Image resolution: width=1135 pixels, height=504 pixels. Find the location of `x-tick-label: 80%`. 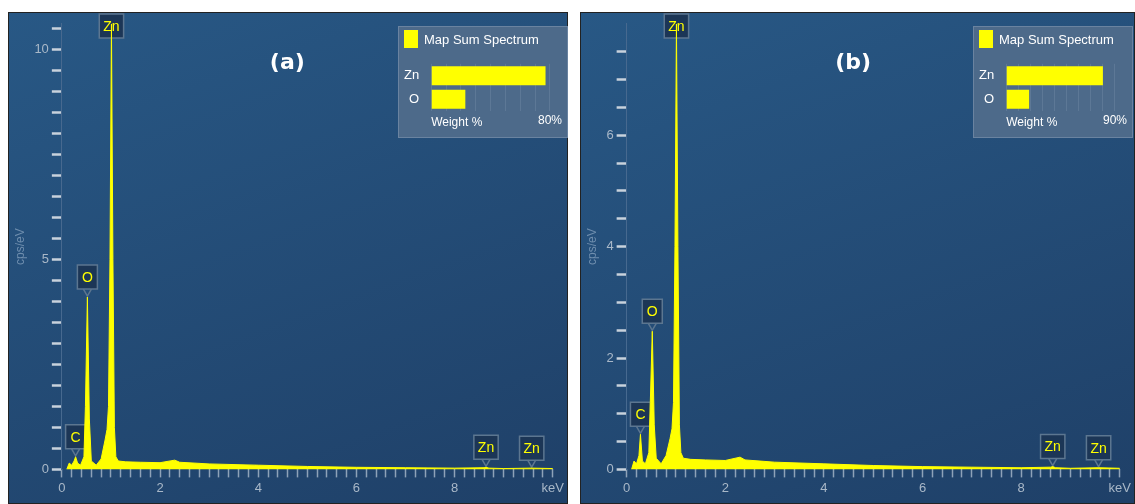

x-tick-label: 80% is located at coordinates (550, 119).